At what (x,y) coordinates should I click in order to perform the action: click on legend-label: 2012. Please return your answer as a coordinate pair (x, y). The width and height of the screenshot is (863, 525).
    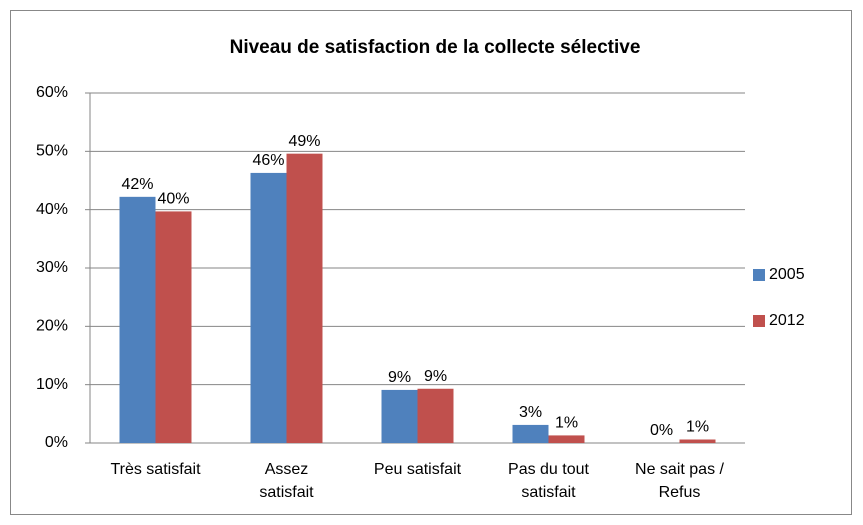
    Looking at the image, I should click on (787, 320).